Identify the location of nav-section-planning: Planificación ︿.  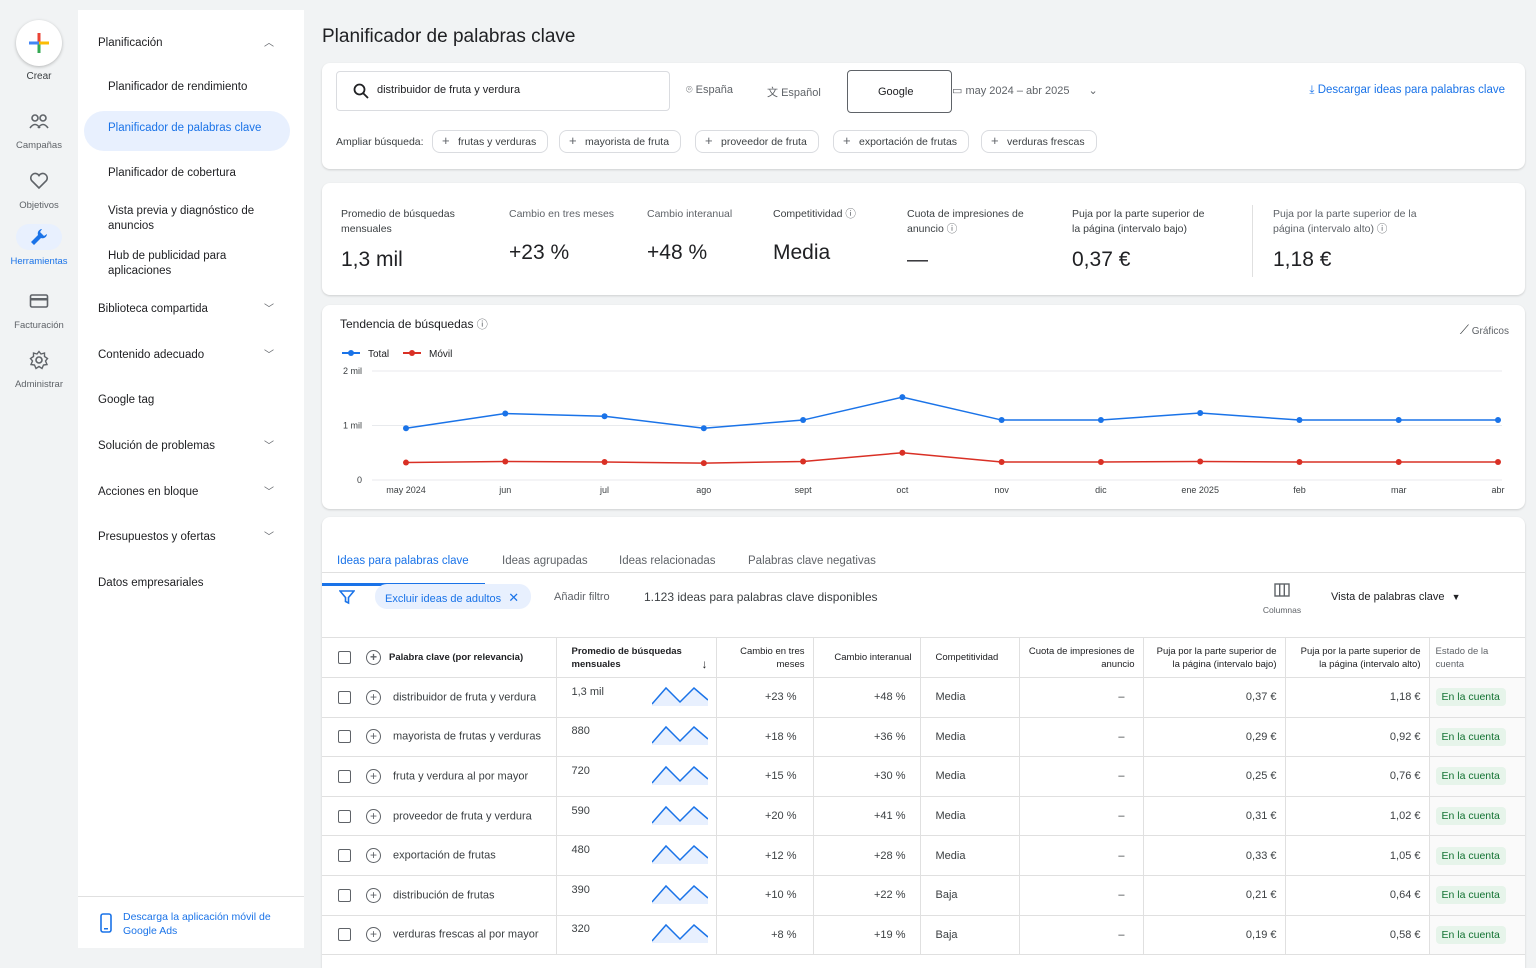
(191, 43).